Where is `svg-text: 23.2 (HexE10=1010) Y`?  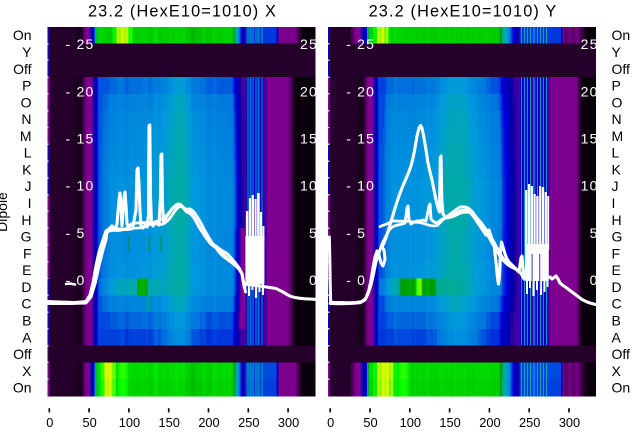 svg-text: 23.2 (HexE10=1010) Y is located at coordinates (463, 12).